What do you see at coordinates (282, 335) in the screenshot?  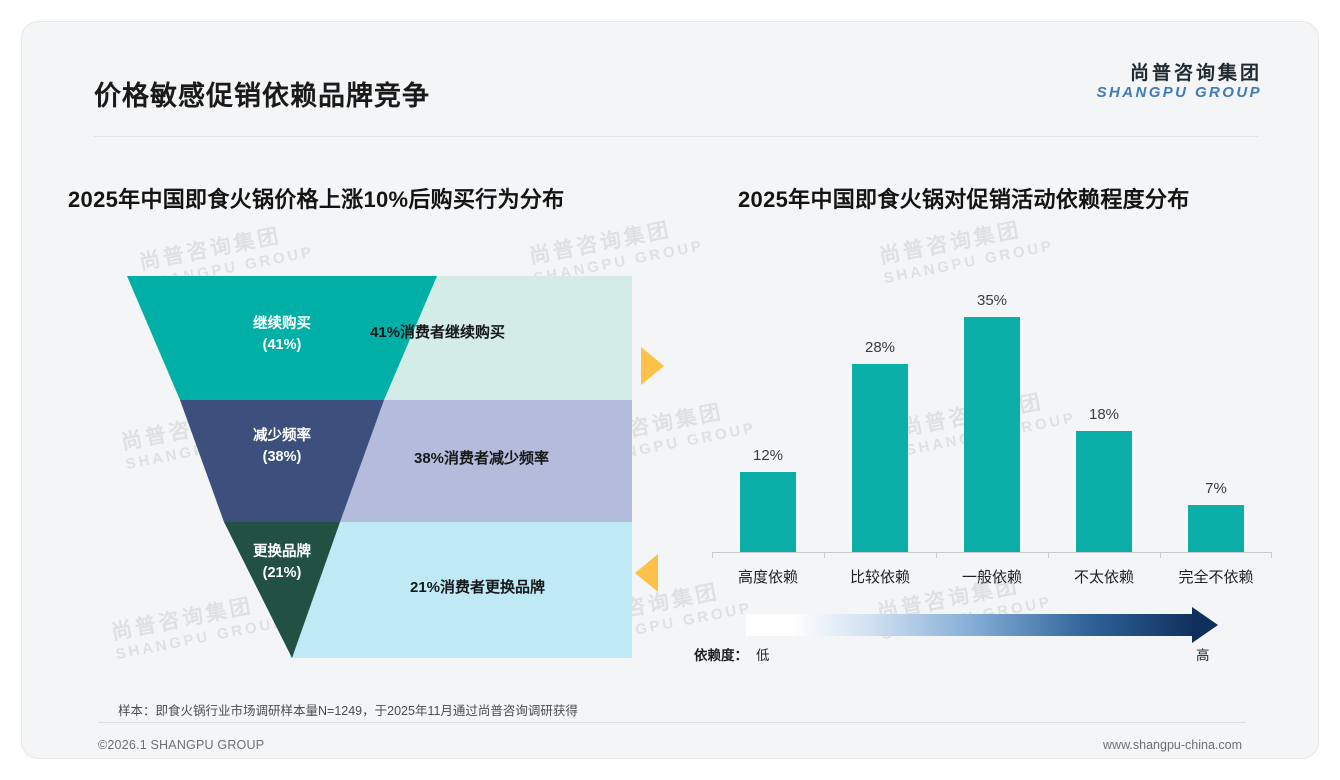 I see `funnel-segment-1-label: 继续购买 (41%)` at bounding box center [282, 335].